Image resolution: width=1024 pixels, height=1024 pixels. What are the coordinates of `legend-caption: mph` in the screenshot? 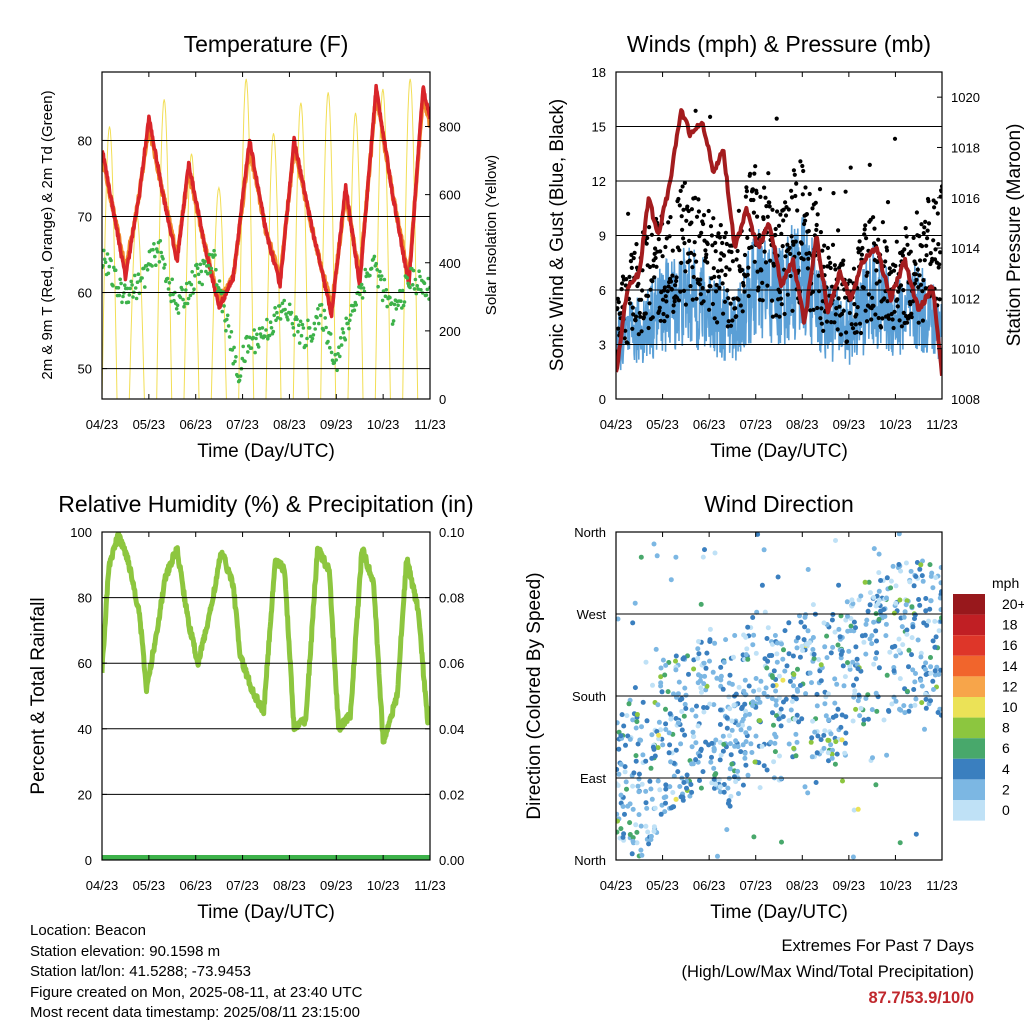 It's located at (1005, 583).